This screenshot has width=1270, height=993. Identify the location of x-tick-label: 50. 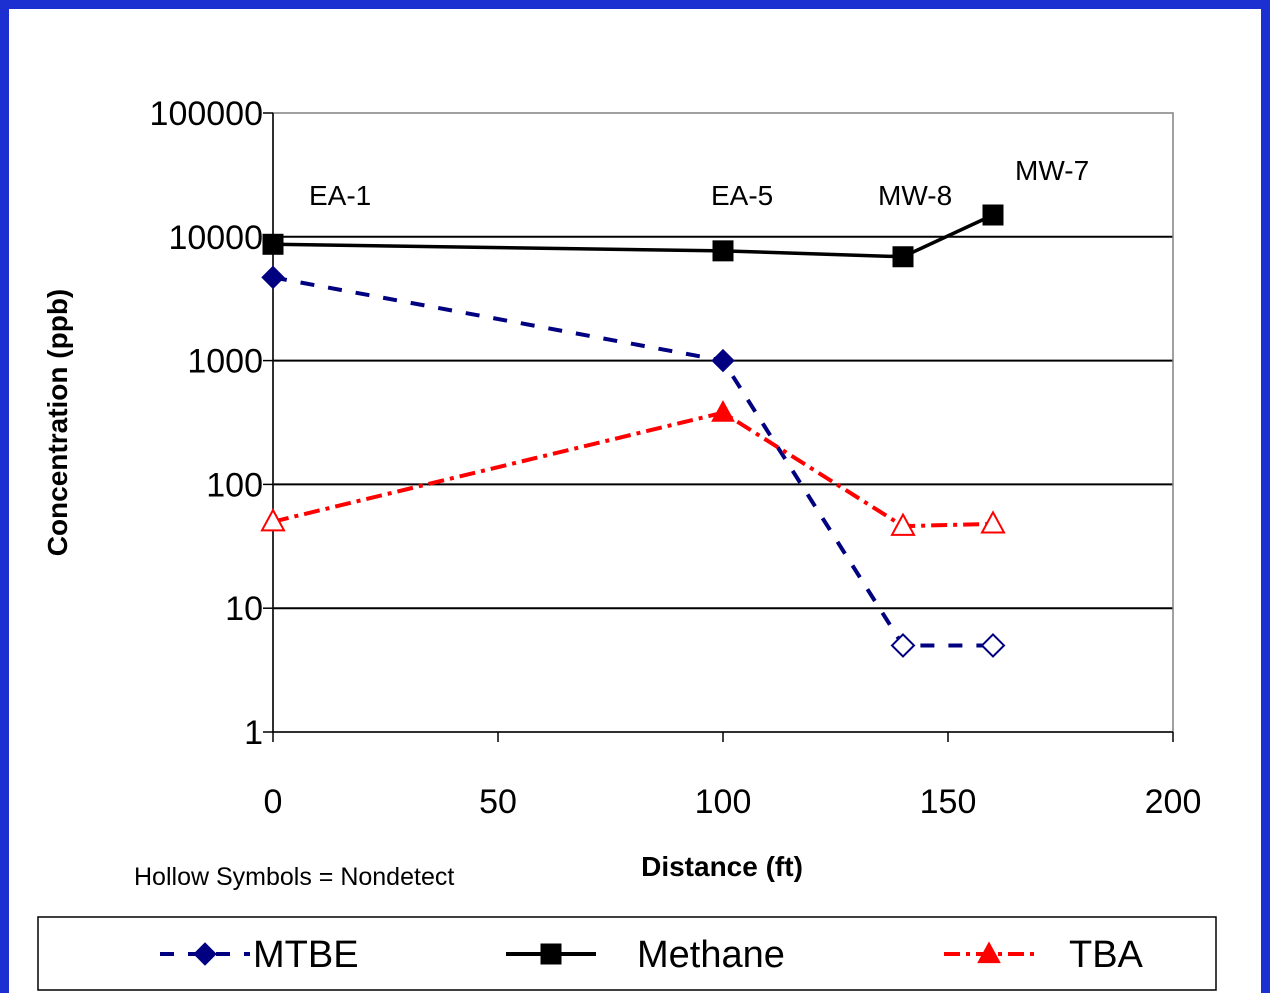
(498, 802).